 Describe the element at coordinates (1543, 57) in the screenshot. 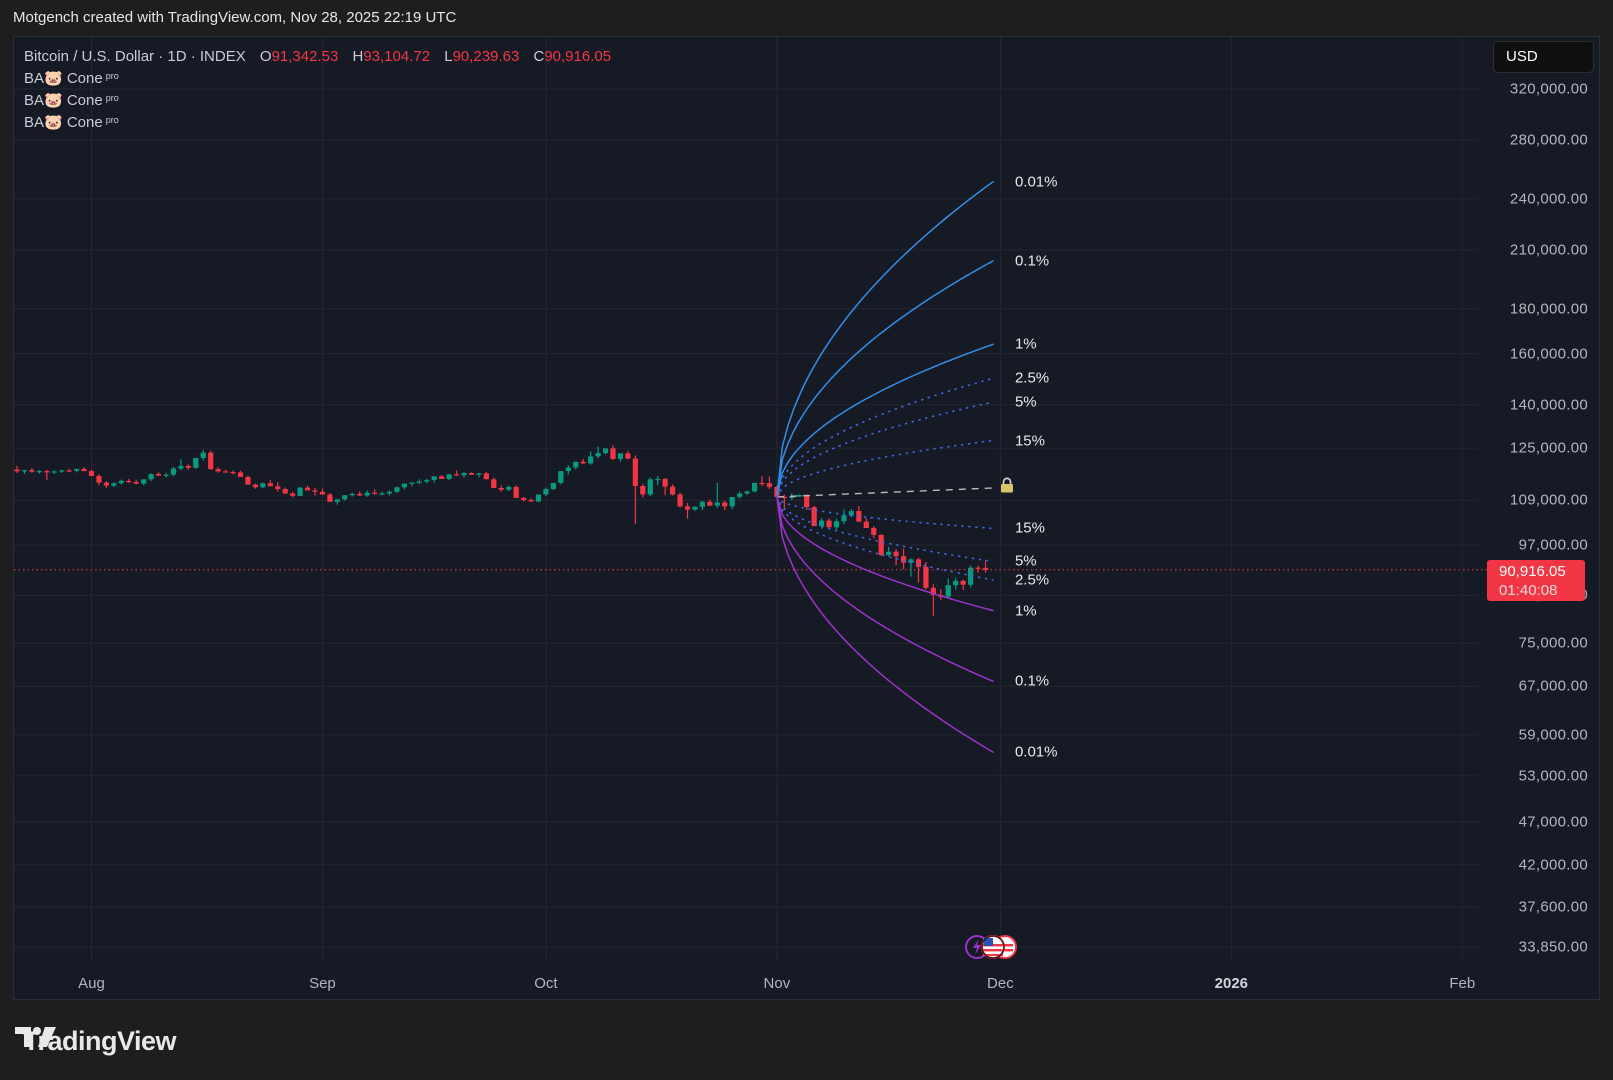

I see `currency-button: USD` at that location.